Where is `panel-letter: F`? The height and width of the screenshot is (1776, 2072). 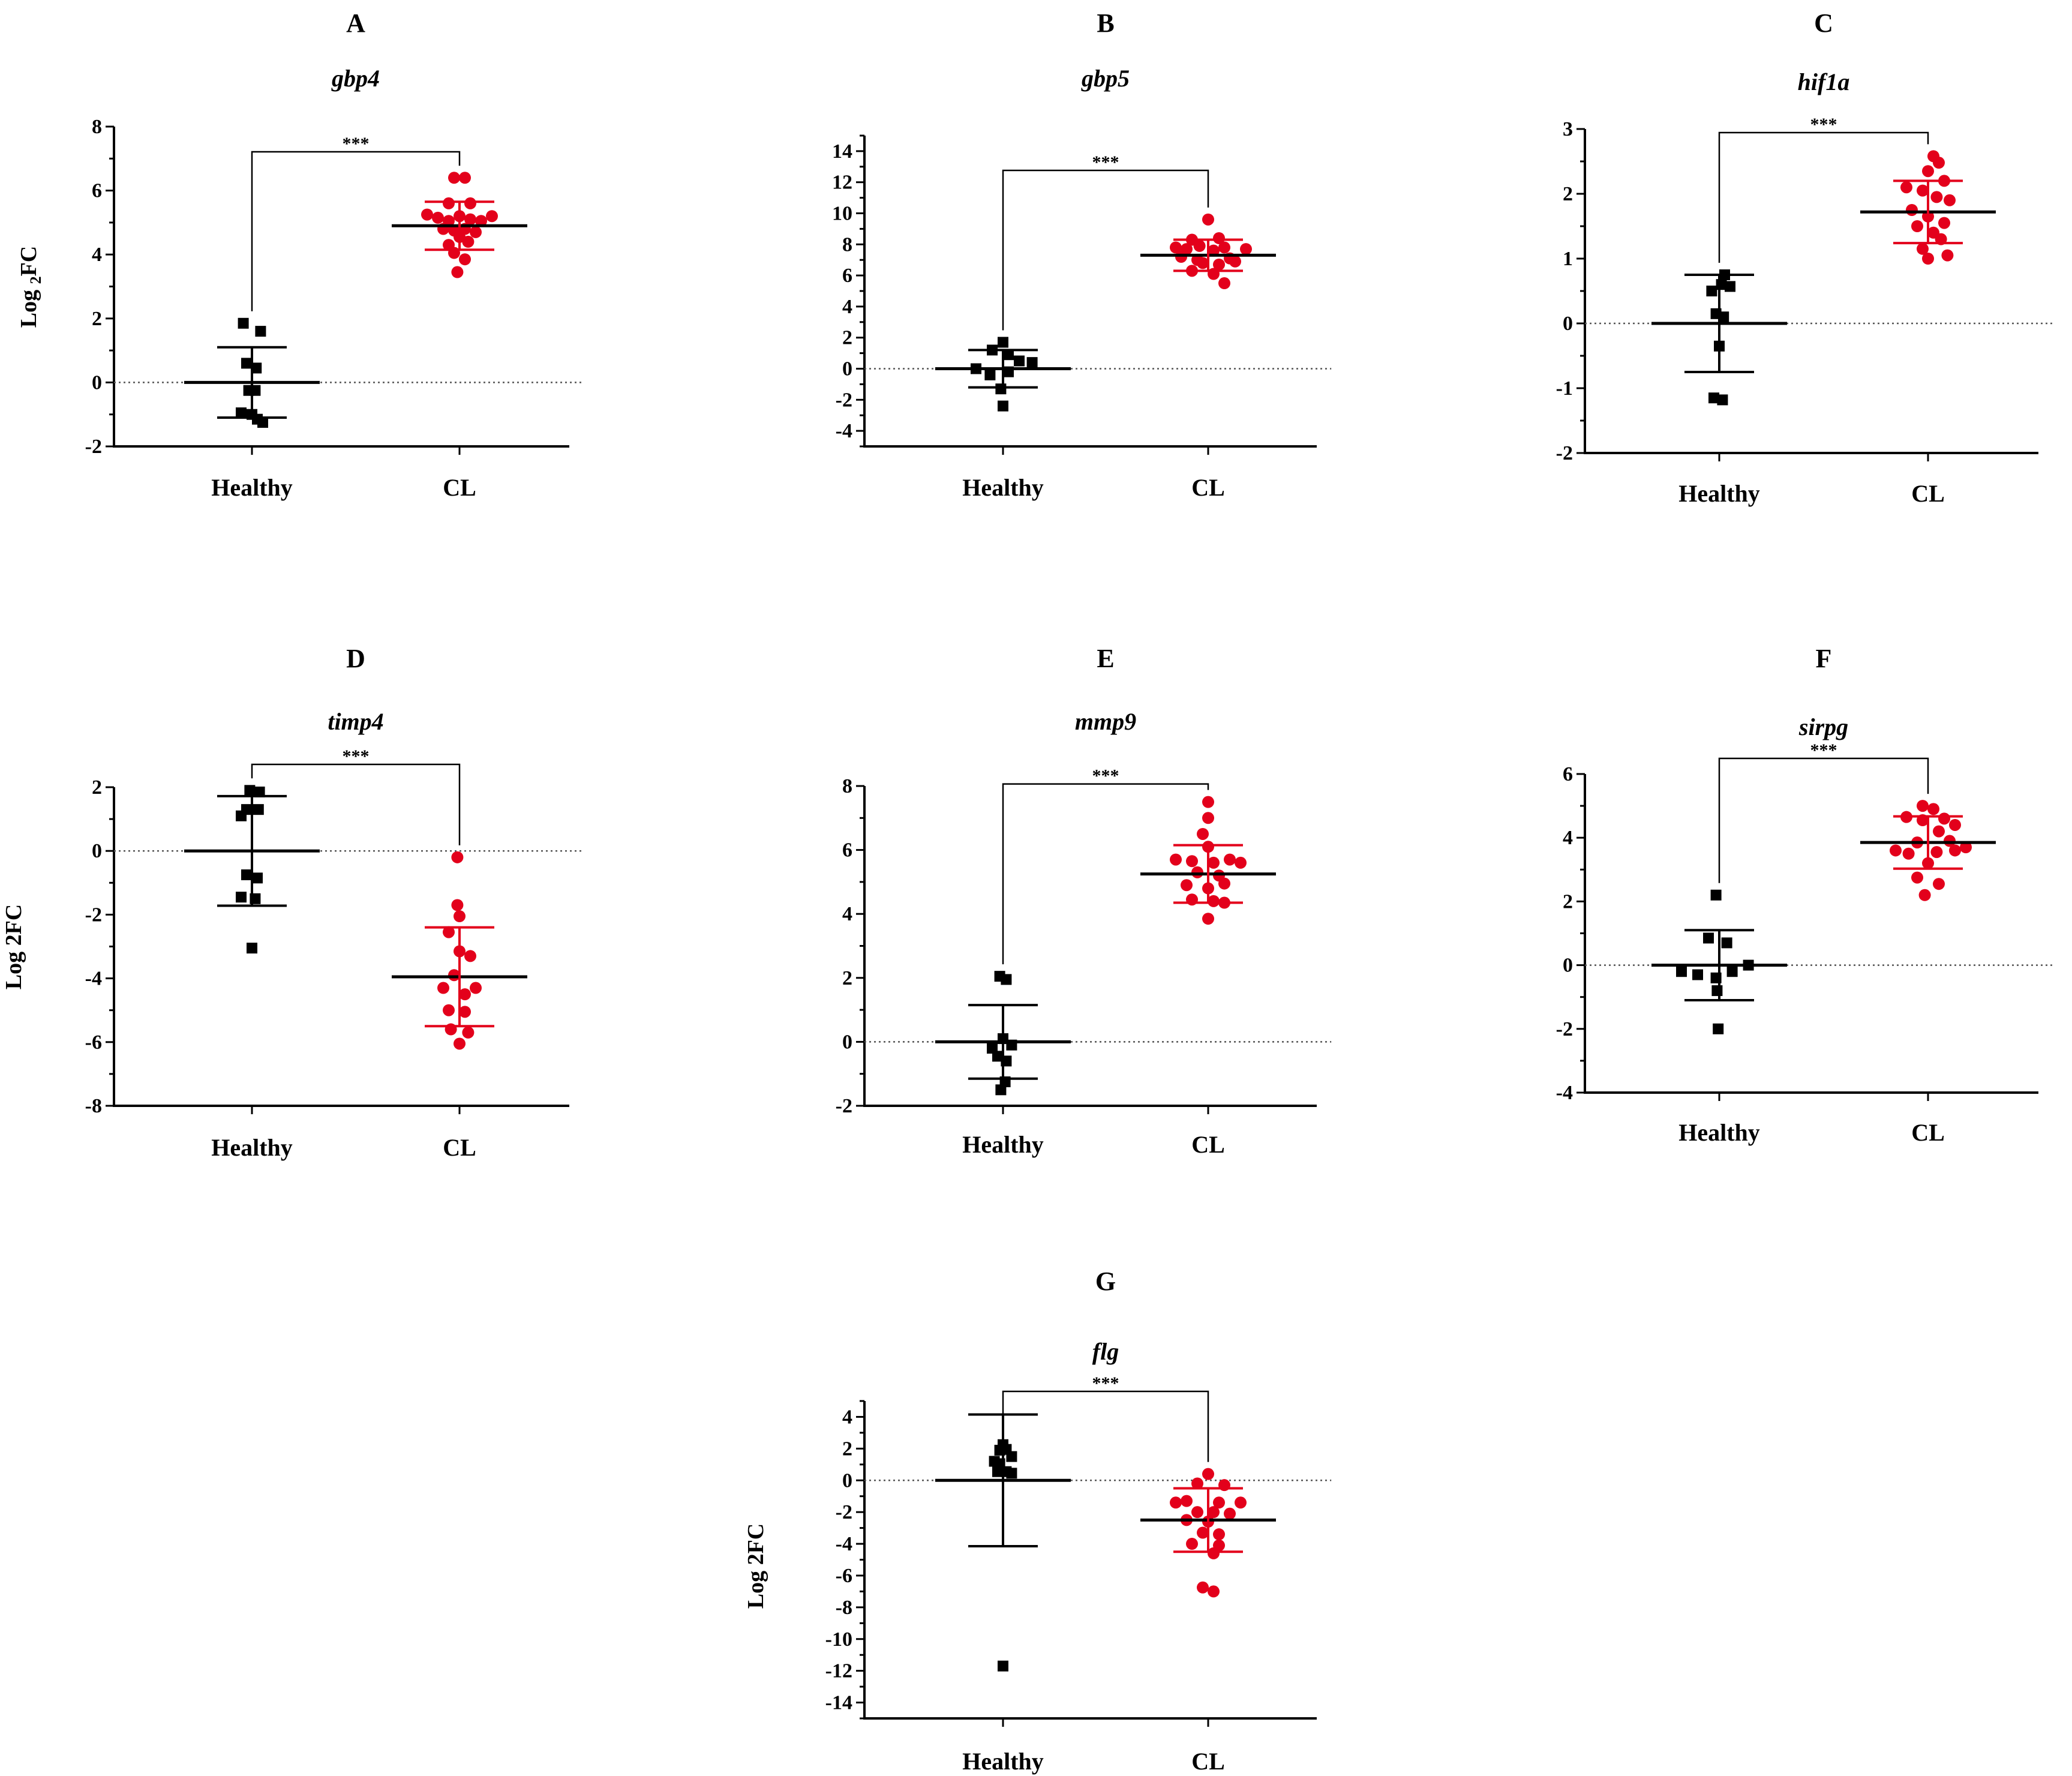
panel-letter: F is located at coordinates (1824, 658).